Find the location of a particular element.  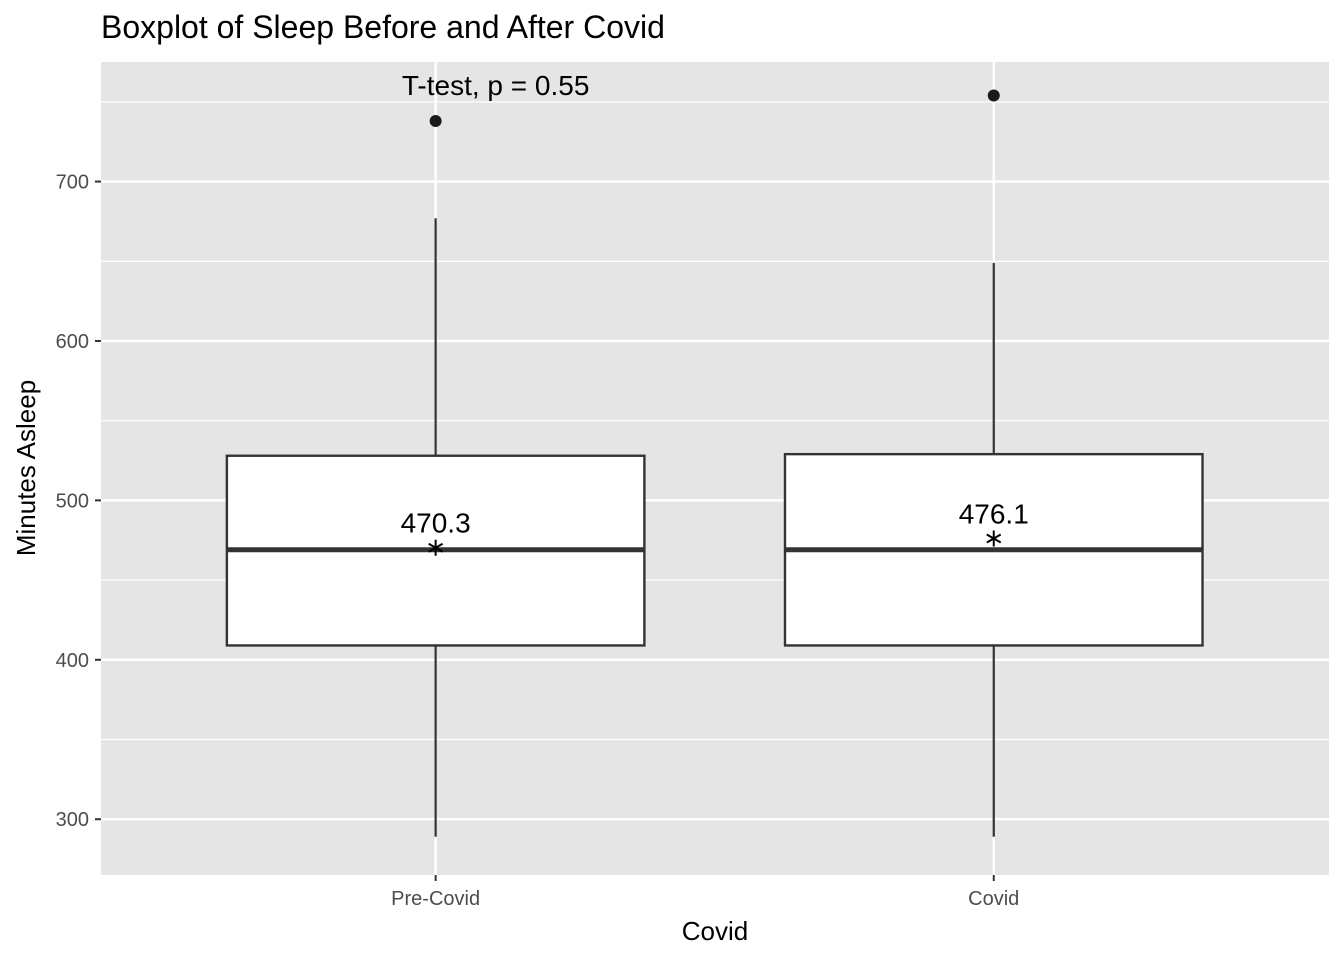

y-axis-title: Minutes Asleep is located at coordinates (26, 468).